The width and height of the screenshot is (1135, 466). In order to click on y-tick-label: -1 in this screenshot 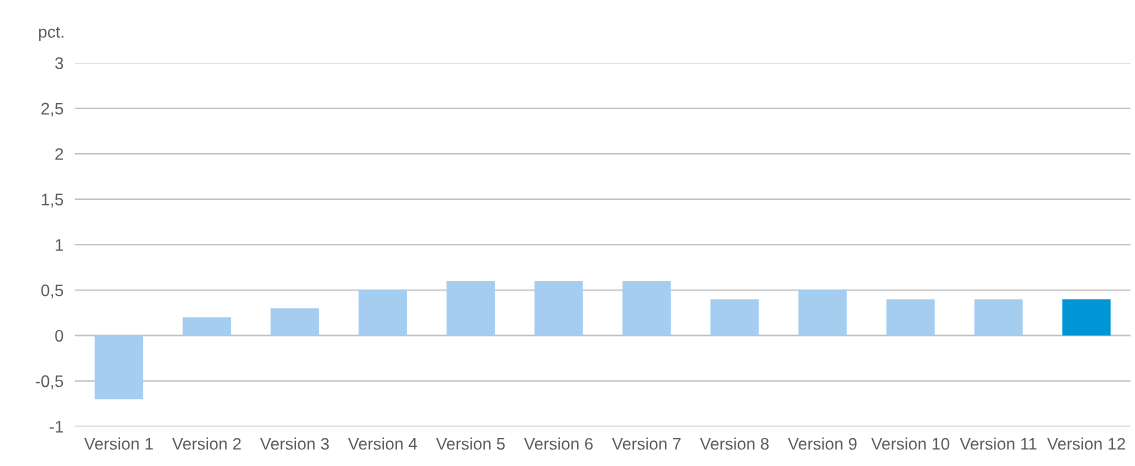, I will do `click(56, 426)`.